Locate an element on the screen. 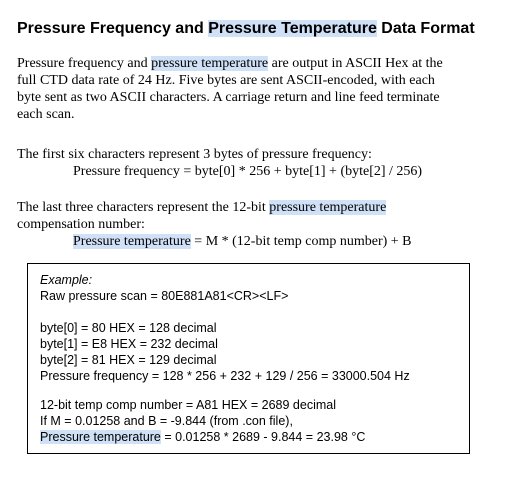  title-part-2: Data Format is located at coordinates (425, 28).